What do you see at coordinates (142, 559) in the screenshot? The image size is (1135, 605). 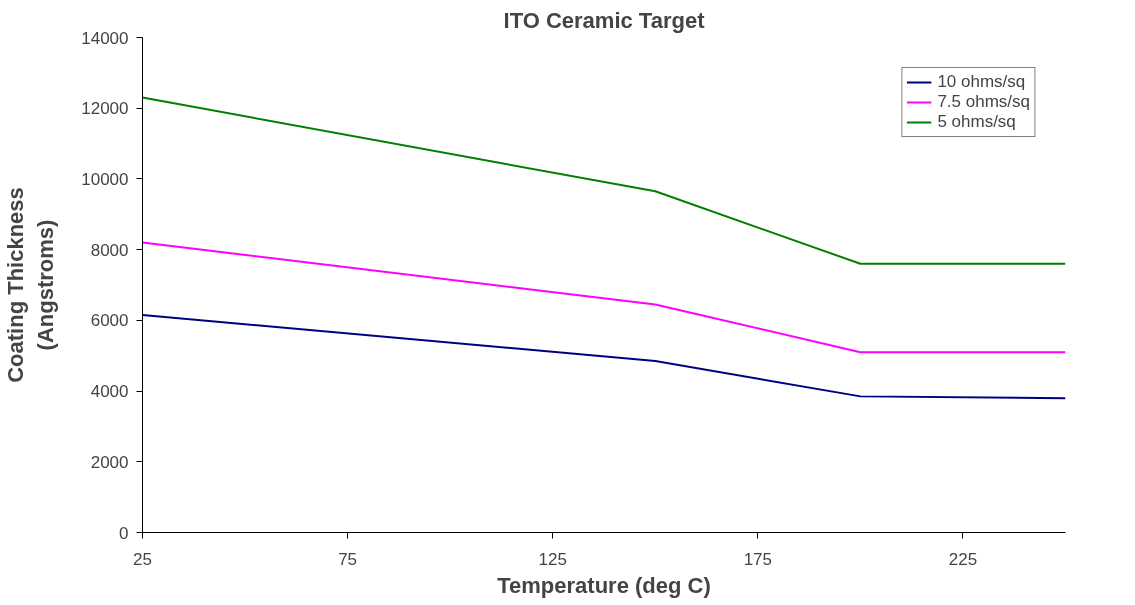 I see `x-tick-label: 25` at bounding box center [142, 559].